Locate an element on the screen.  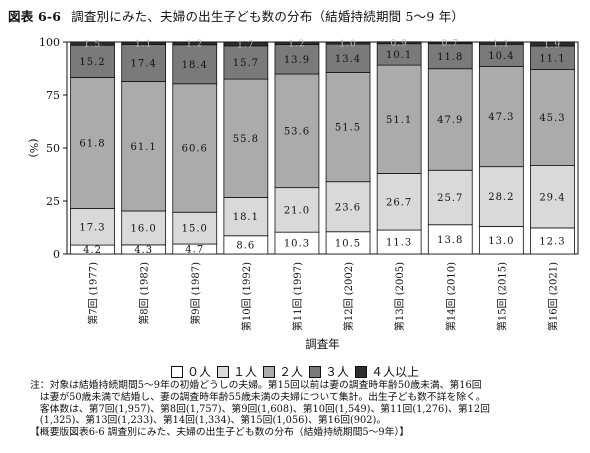
x-tick-label: 第10回 (1992) is located at coordinates (246, 296).